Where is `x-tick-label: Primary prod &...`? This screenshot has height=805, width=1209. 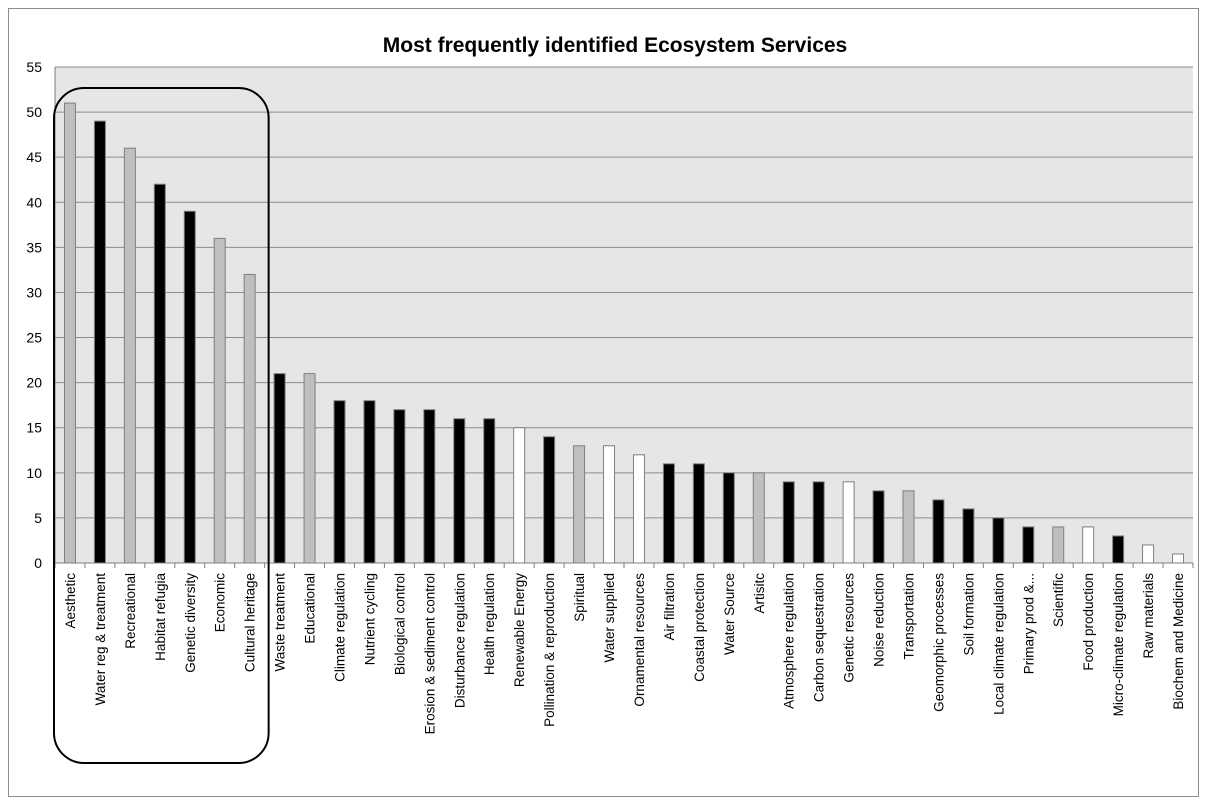 x-tick-label: Primary prod &... is located at coordinates (1028, 623).